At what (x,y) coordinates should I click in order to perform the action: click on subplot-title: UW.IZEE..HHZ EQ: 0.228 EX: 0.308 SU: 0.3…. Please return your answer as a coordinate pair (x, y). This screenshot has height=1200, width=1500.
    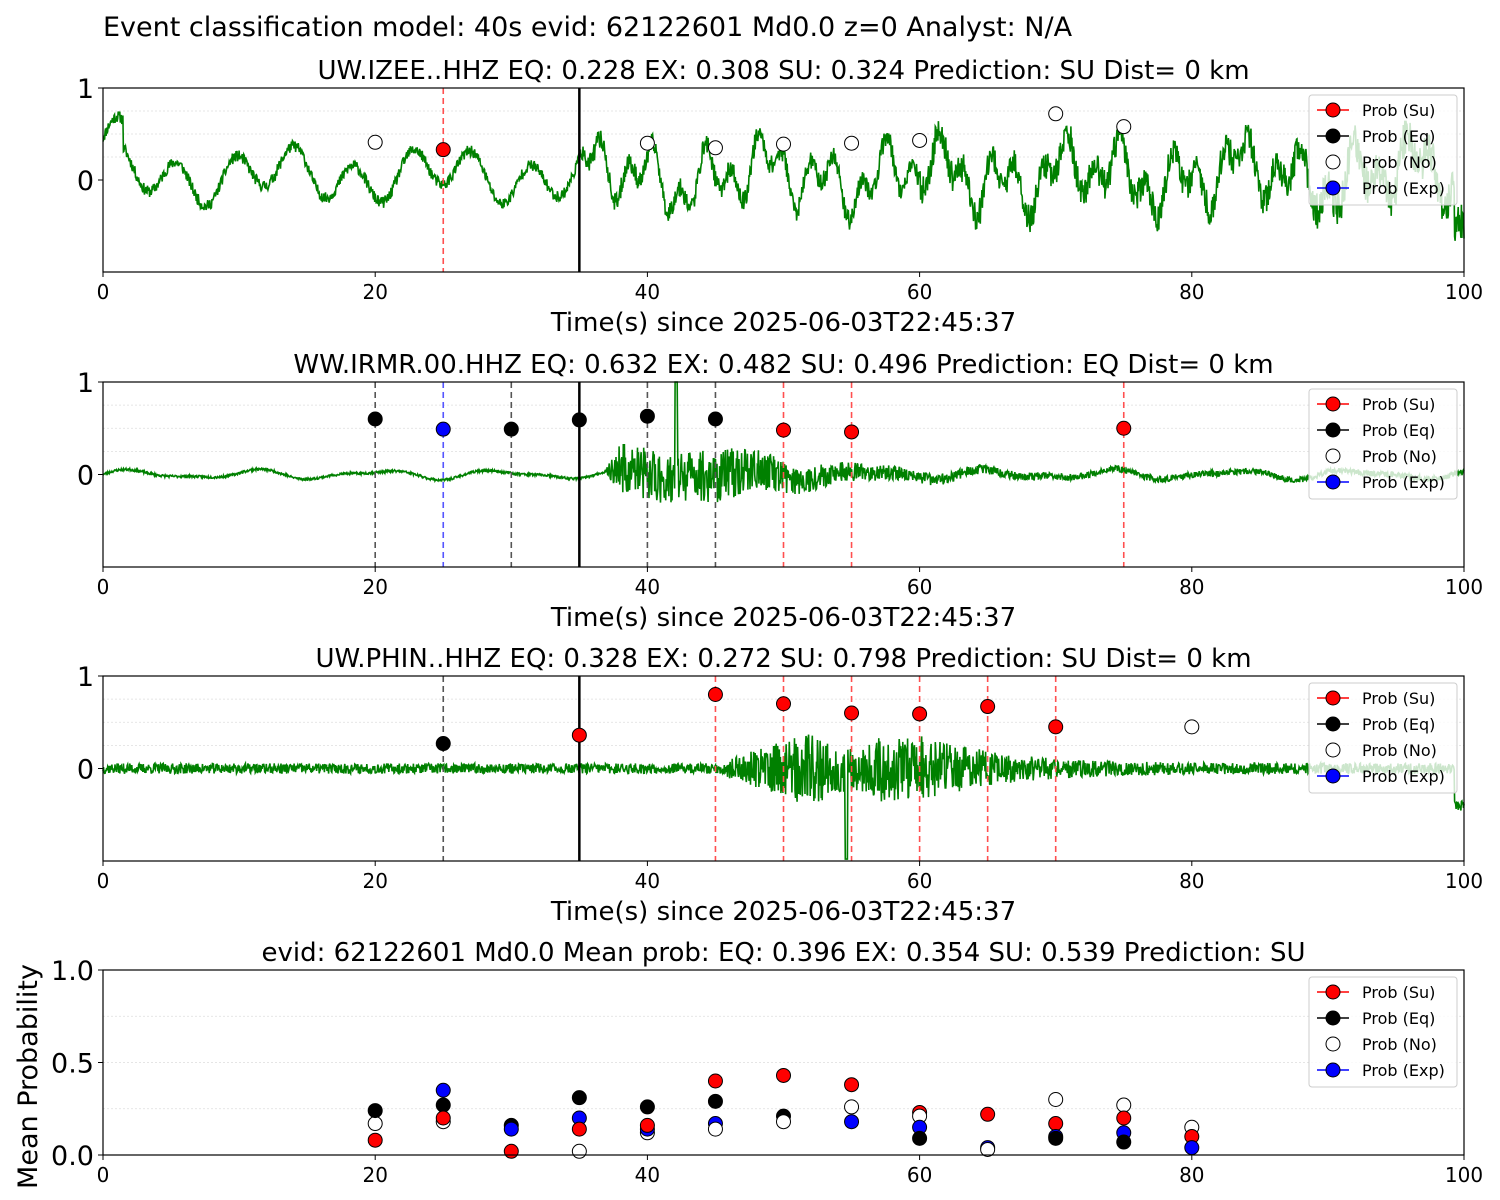
    Looking at the image, I should click on (783, 71).